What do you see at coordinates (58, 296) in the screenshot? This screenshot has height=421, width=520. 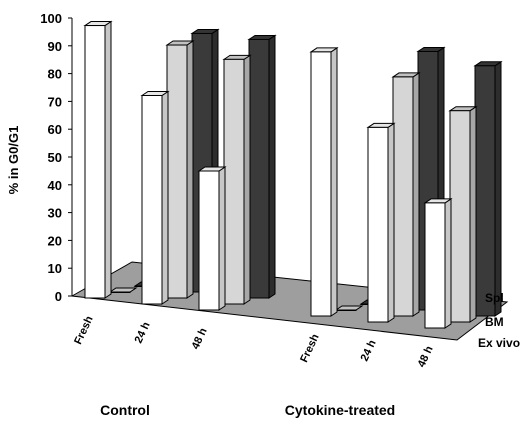 I see `y-tick-label: 0` at bounding box center [58, 296].